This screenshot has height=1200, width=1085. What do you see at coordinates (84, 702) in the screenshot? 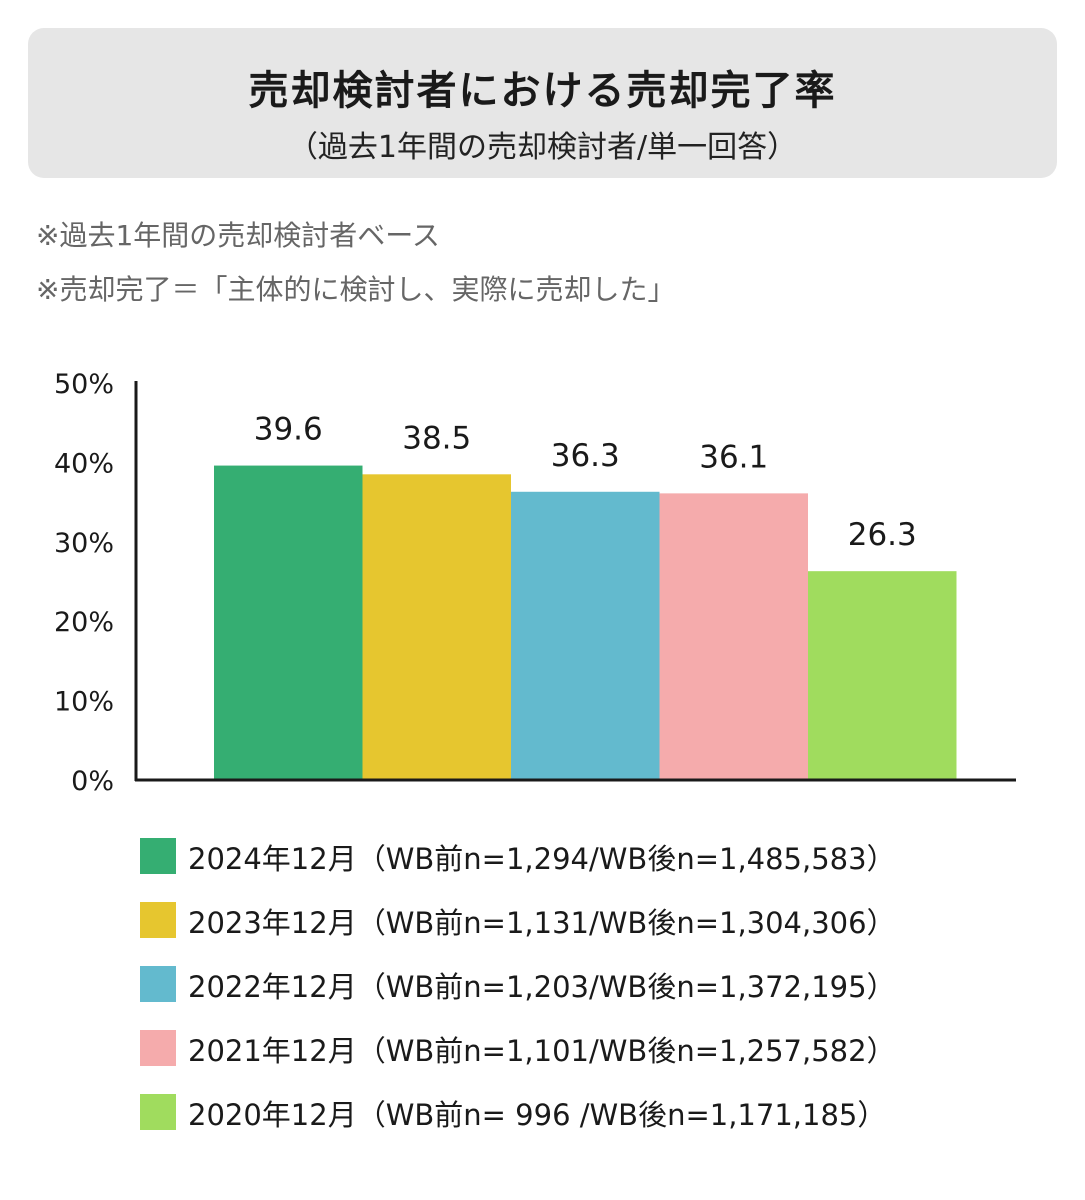
I see `y-tick-label: 10%` at bounding box center [84, 702].